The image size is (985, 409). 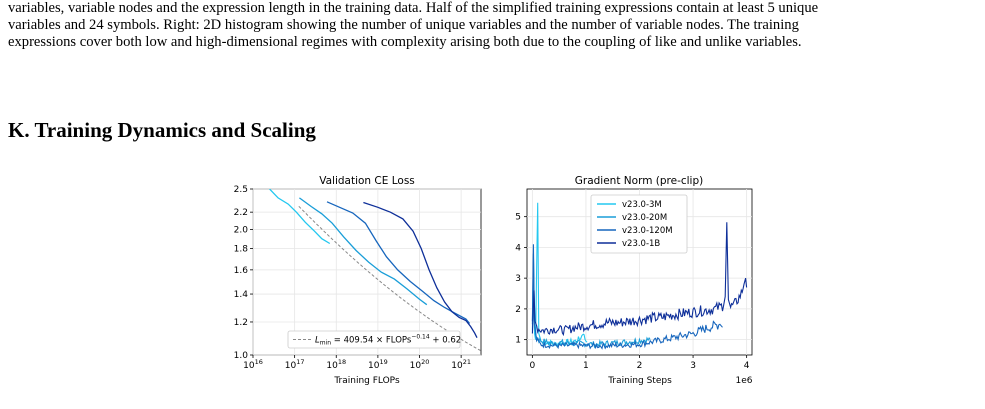 I want to click on y-tick-label: 4, so click(x=518, y=248).